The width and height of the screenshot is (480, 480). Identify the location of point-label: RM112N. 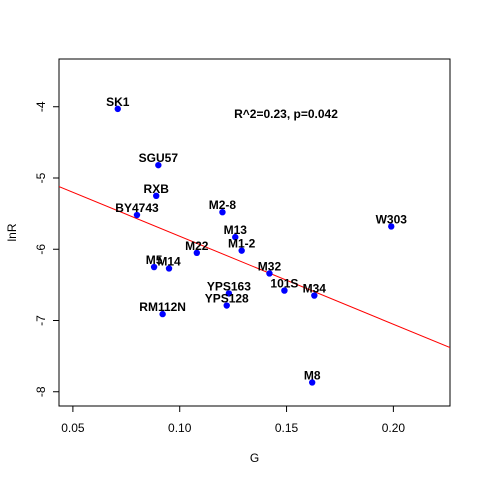
(162, 307).